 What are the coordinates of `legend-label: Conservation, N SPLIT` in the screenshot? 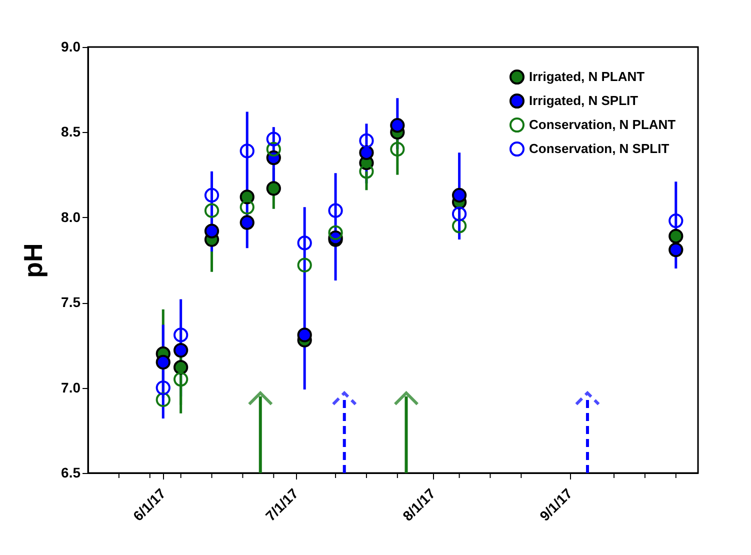 It's located at (599, 148).